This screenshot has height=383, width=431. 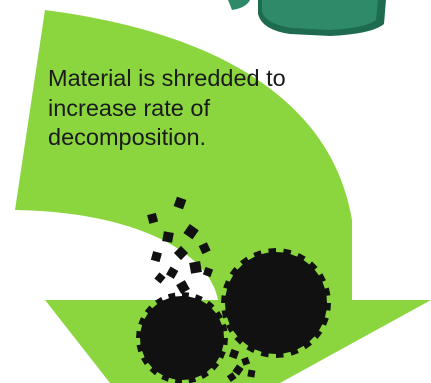 I want to click on shredded-chunk-large, so click(x=276, y=303).